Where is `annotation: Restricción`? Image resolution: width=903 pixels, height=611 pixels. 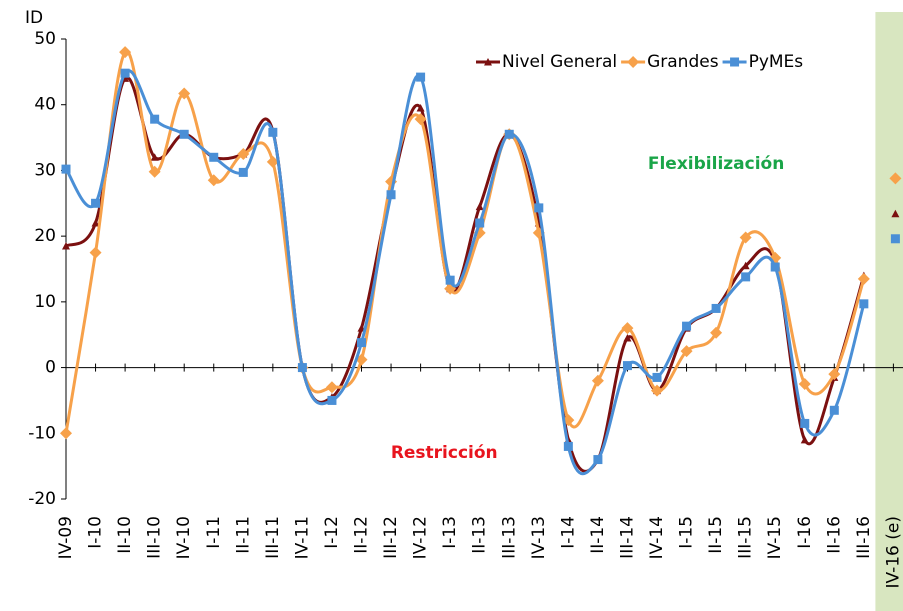 annotation: Restricción is located at coordinates (444, 453).